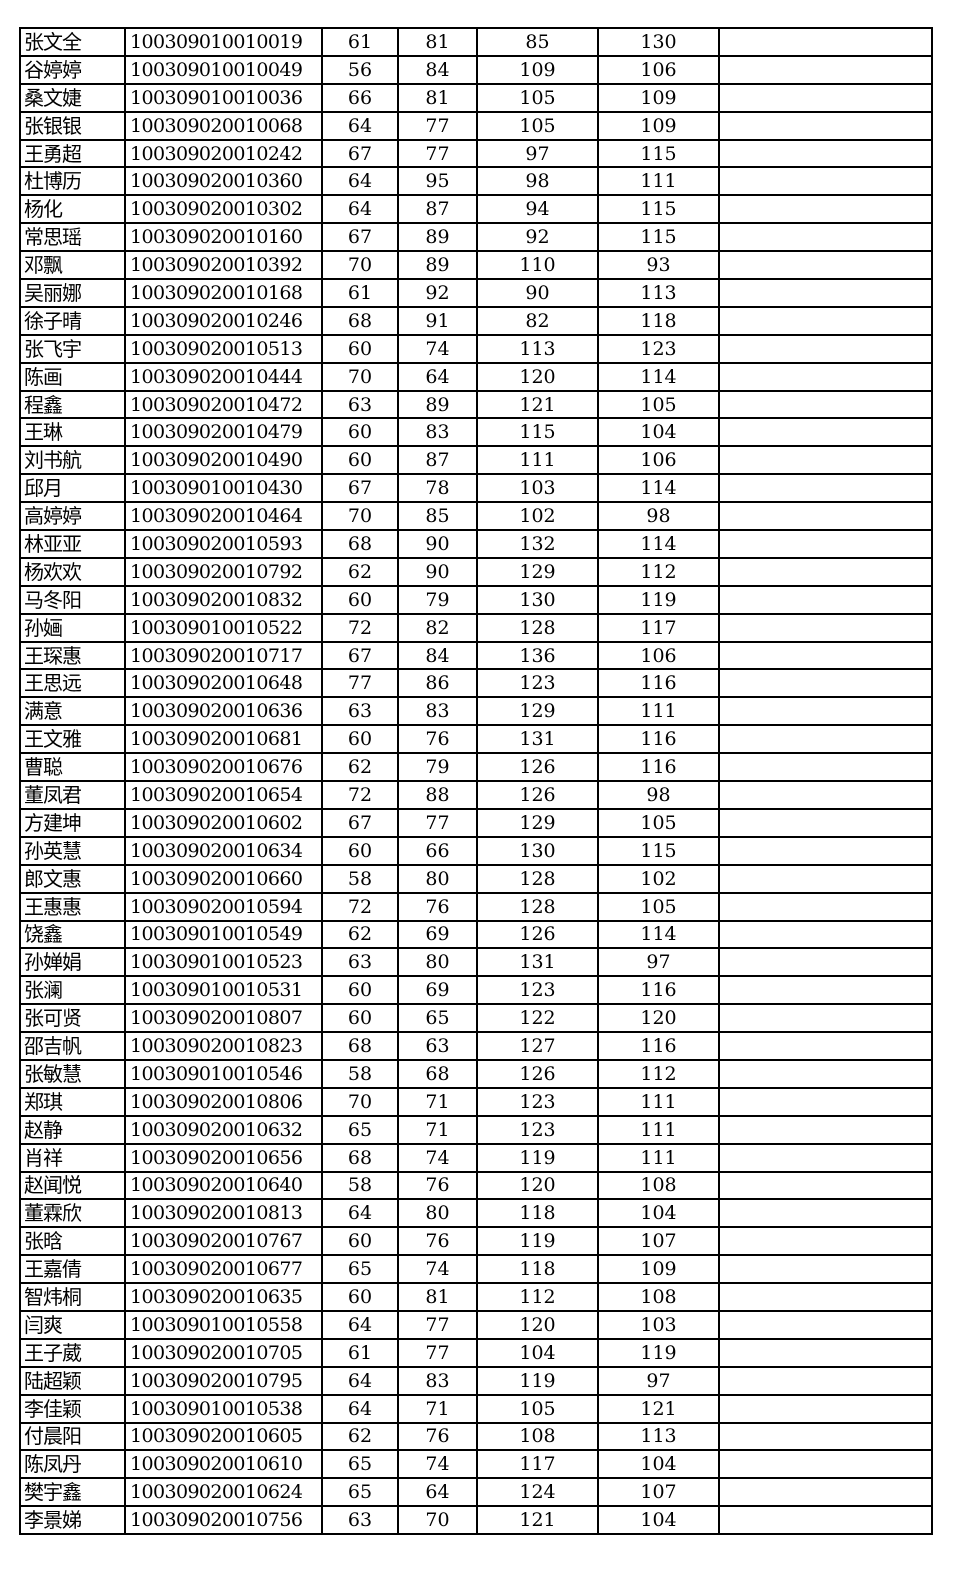  Describe the element at coordinates (476, 1213) in the screenshot. I see `table-row: 董霖欣 100309020010813 64 80 118 104` at that location.